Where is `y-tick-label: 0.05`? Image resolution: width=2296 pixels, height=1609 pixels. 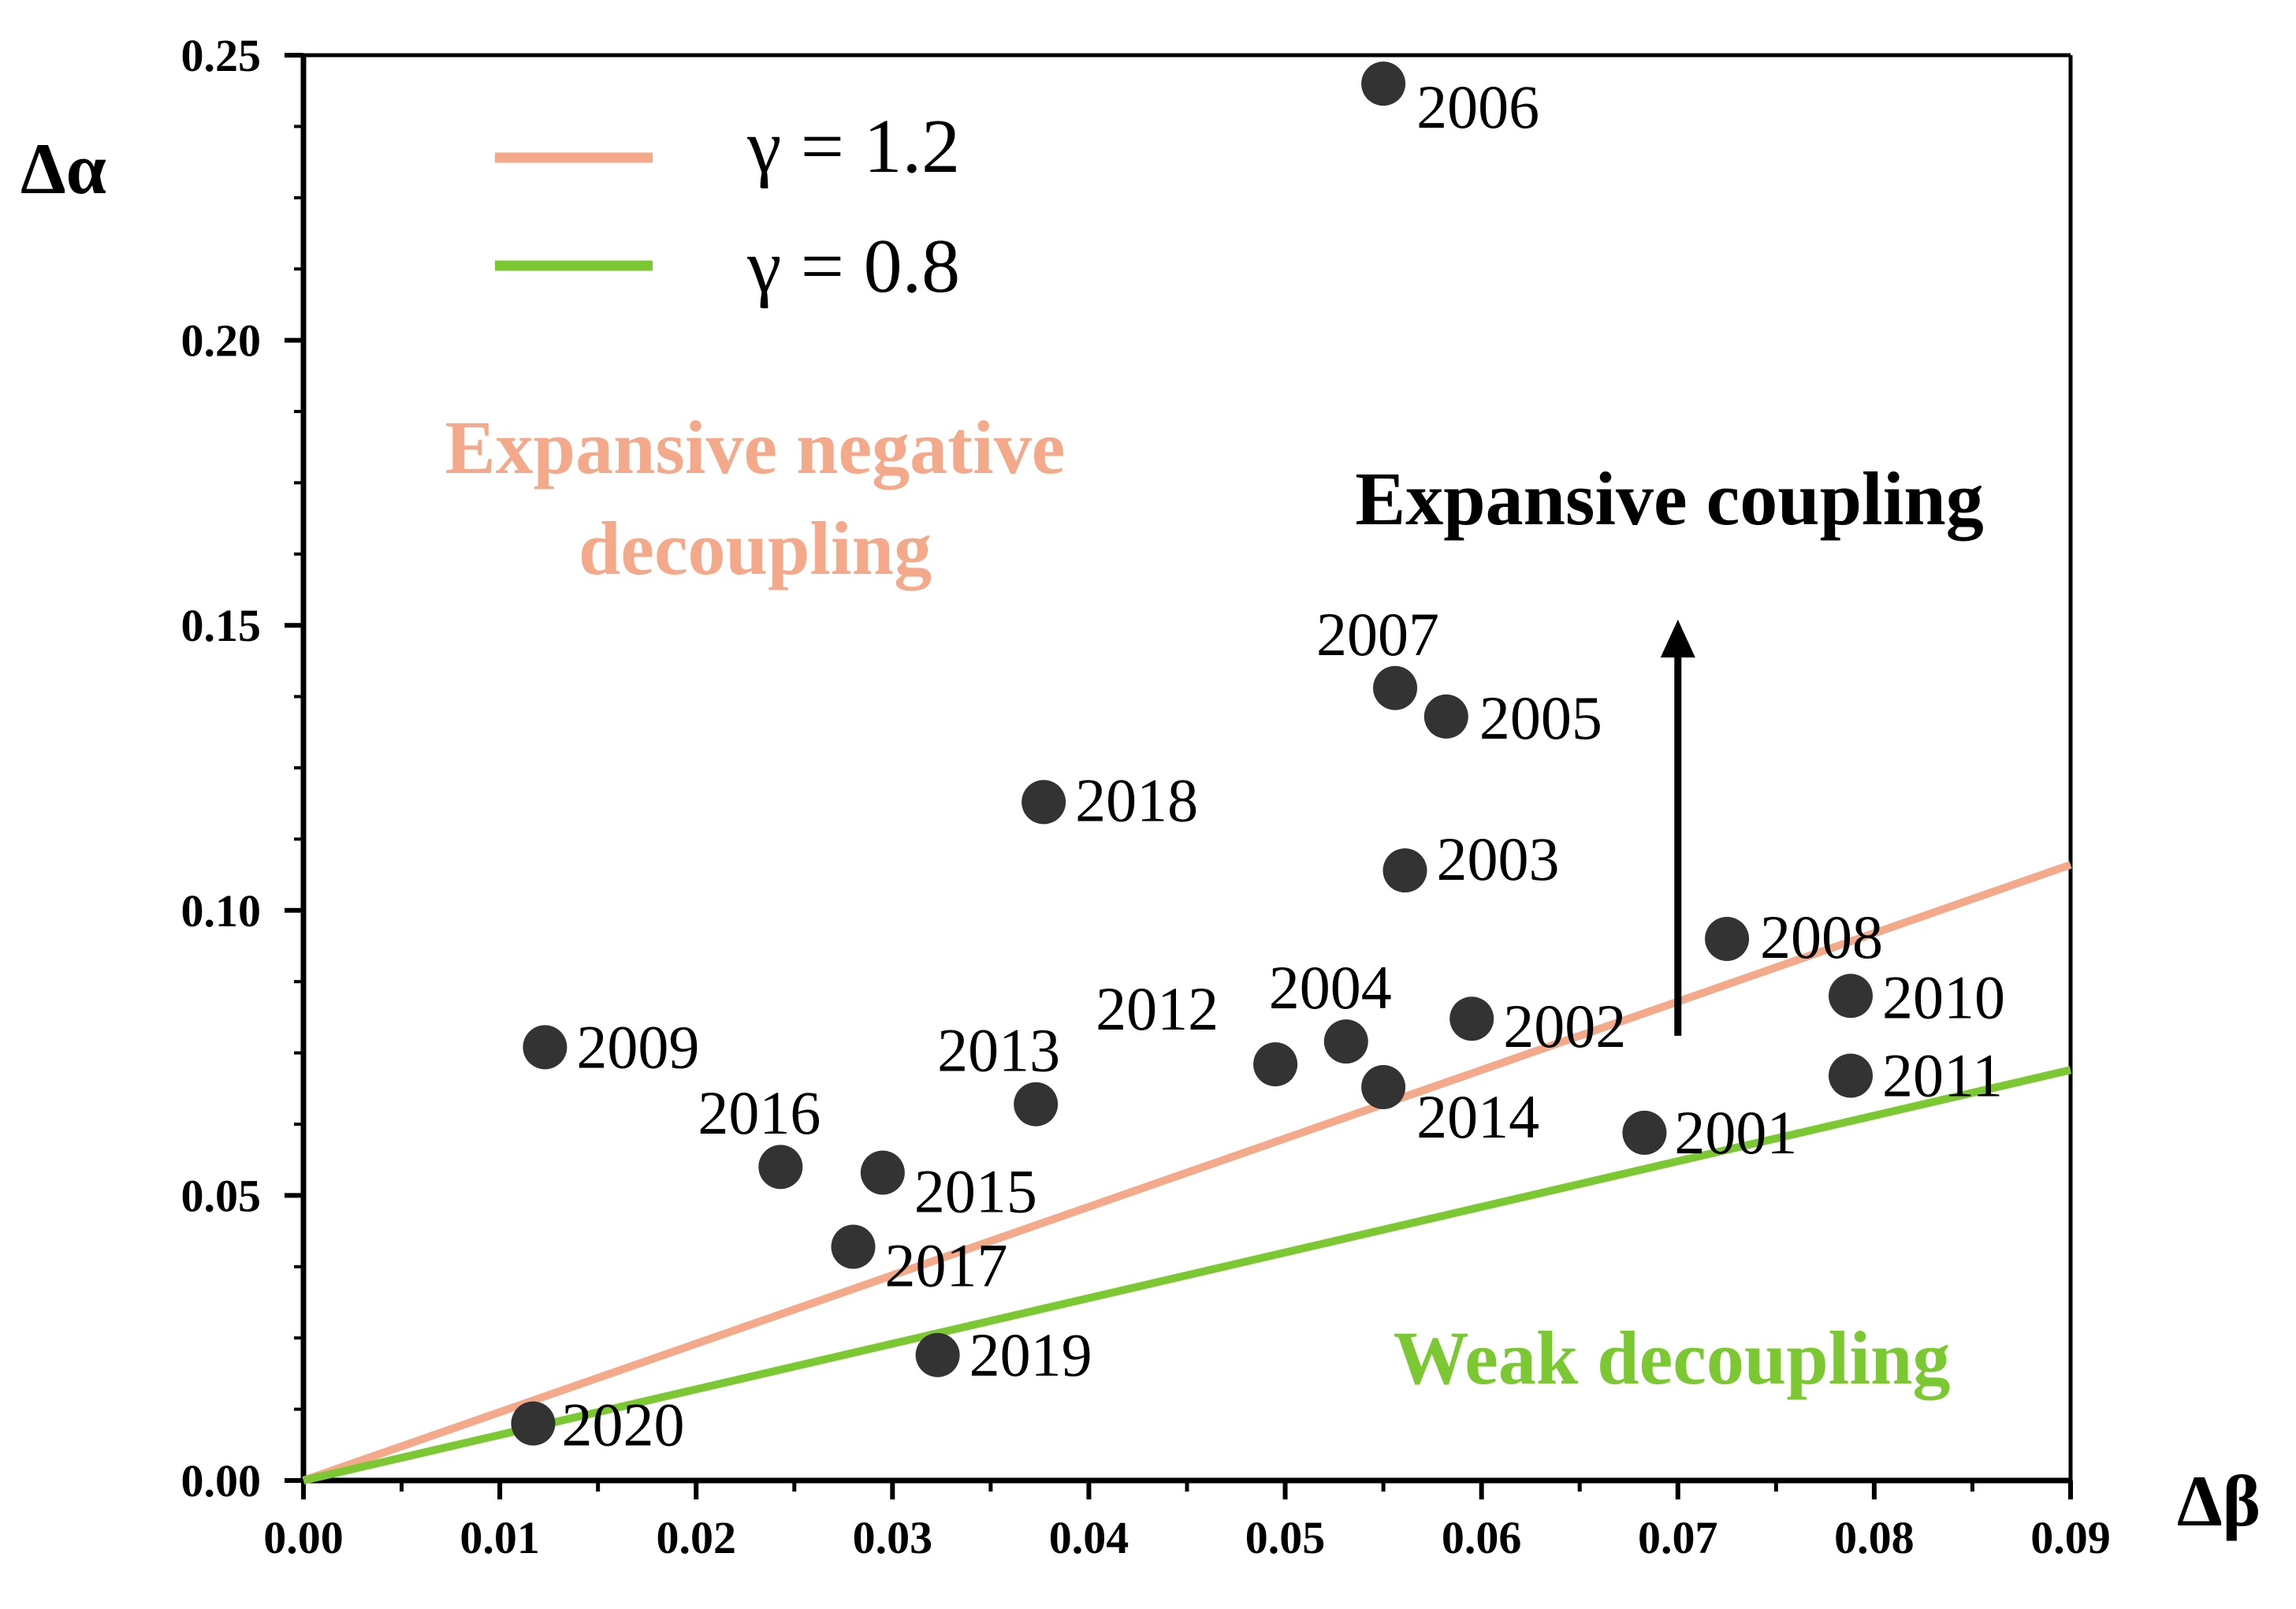 y-tick-label: 0.05 is located at coordinates (221, 1195).